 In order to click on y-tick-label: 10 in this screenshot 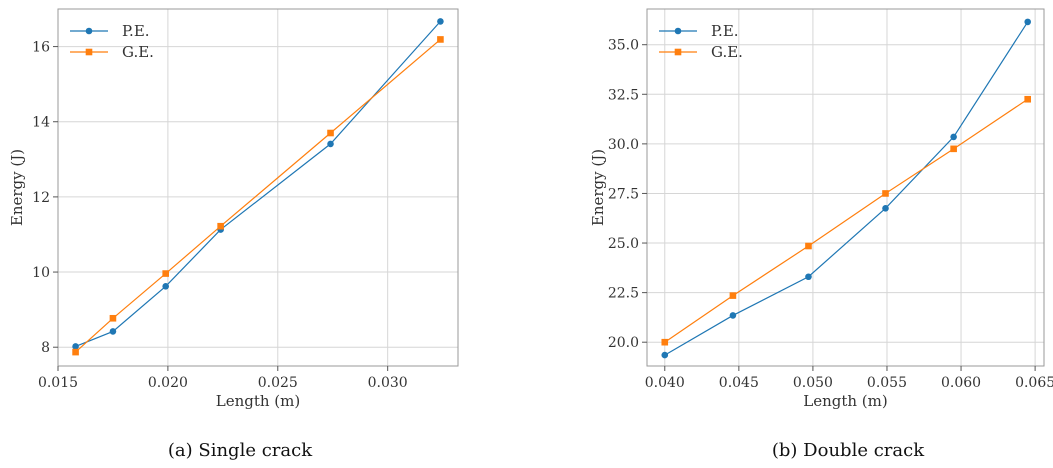, I will do `click(41, 273)`.